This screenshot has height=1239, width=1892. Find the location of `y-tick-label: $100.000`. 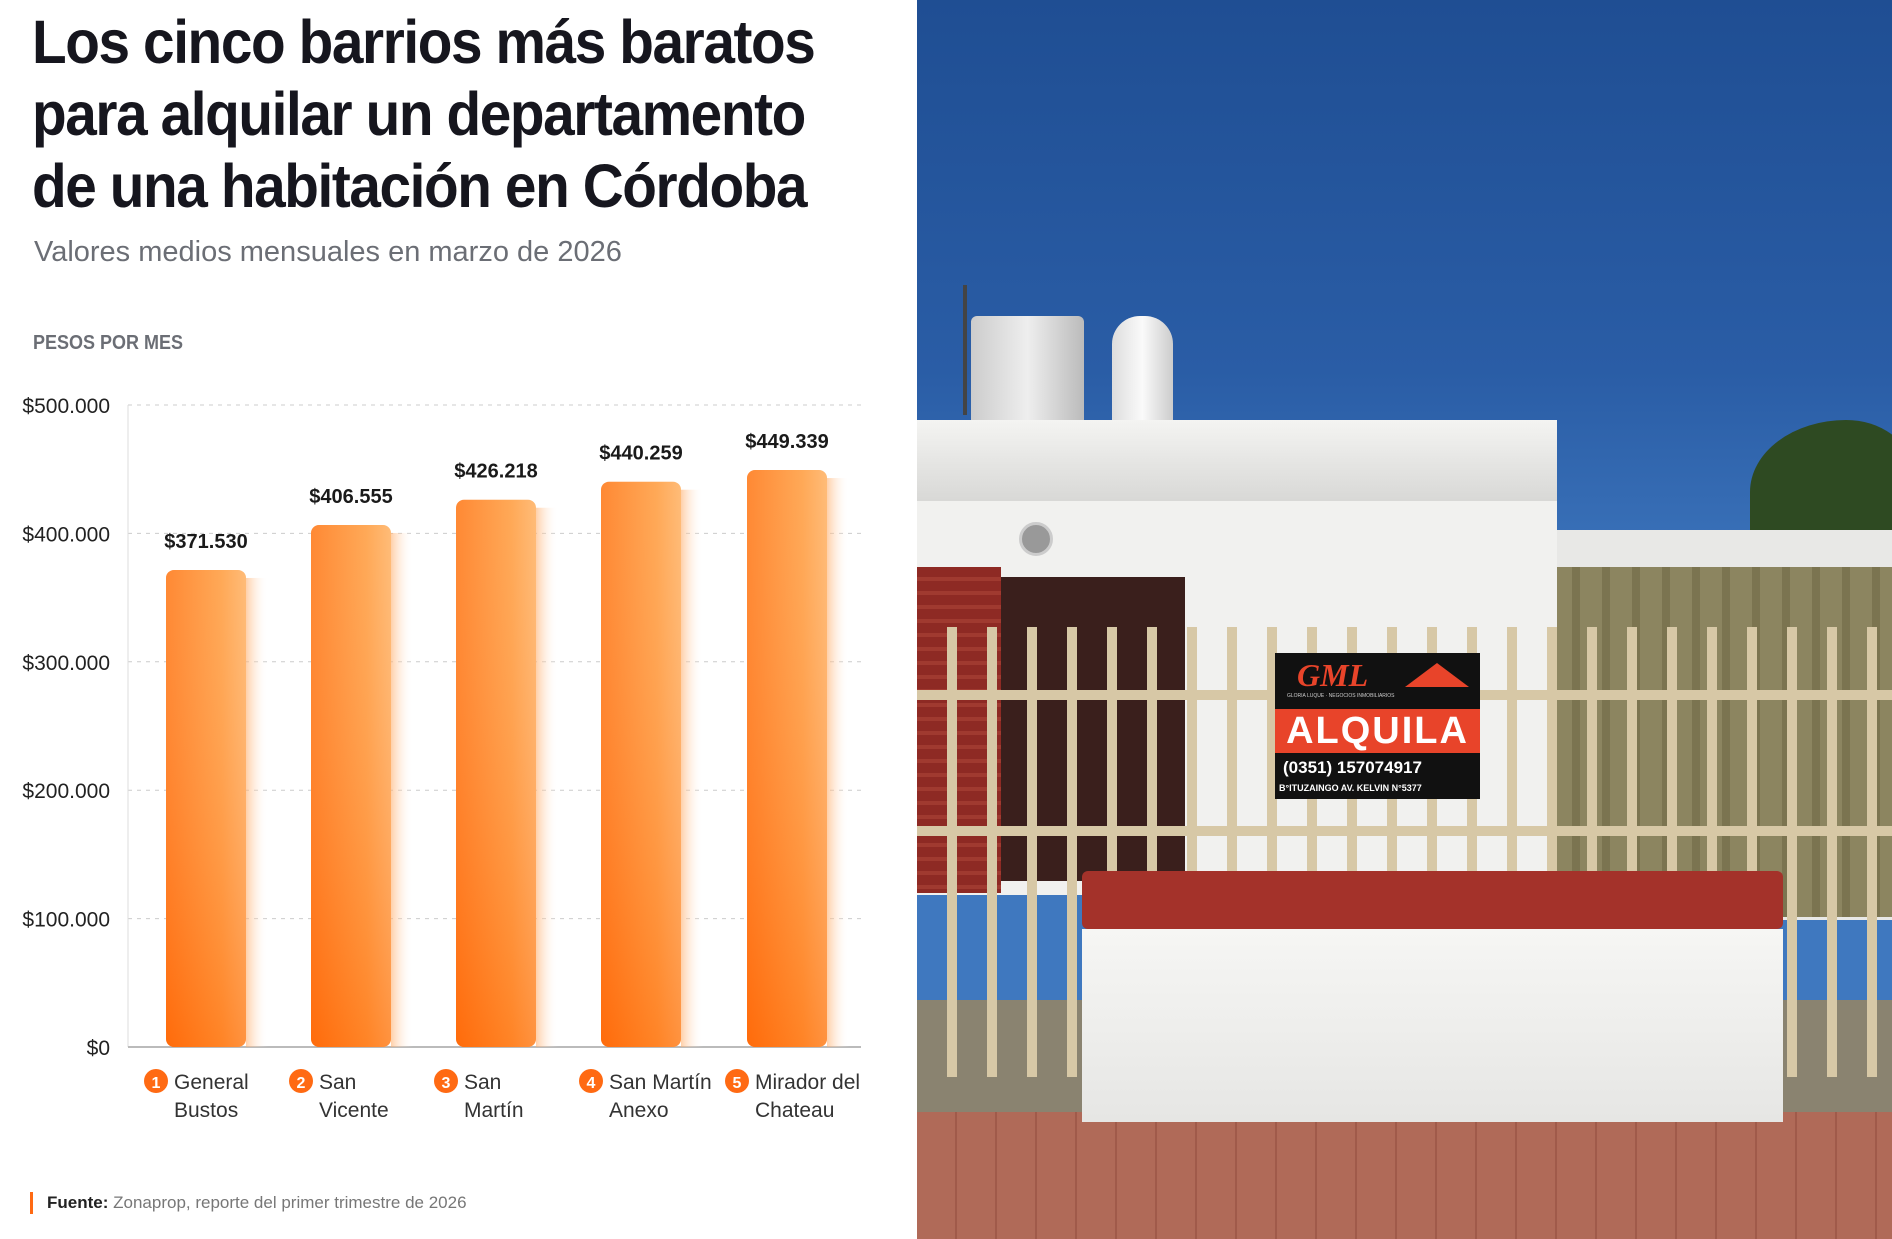

y-tick-label: $100.000 is located at coordinates (66, 920).